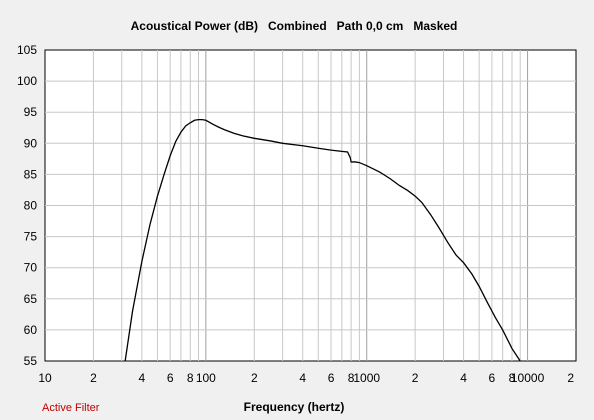 This screenshot has width=594, height=420. Describe the element at coordinates (45, 378) in the screenshot. I see `x-tick-label: 10` at that location.